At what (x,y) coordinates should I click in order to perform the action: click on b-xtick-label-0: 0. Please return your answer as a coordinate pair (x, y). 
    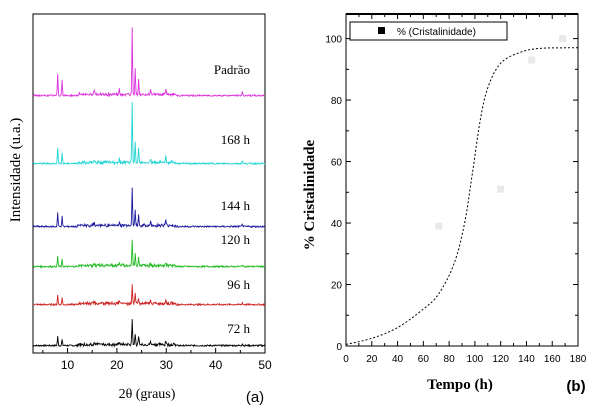
    Looking at the image, I should click on (346, 359).